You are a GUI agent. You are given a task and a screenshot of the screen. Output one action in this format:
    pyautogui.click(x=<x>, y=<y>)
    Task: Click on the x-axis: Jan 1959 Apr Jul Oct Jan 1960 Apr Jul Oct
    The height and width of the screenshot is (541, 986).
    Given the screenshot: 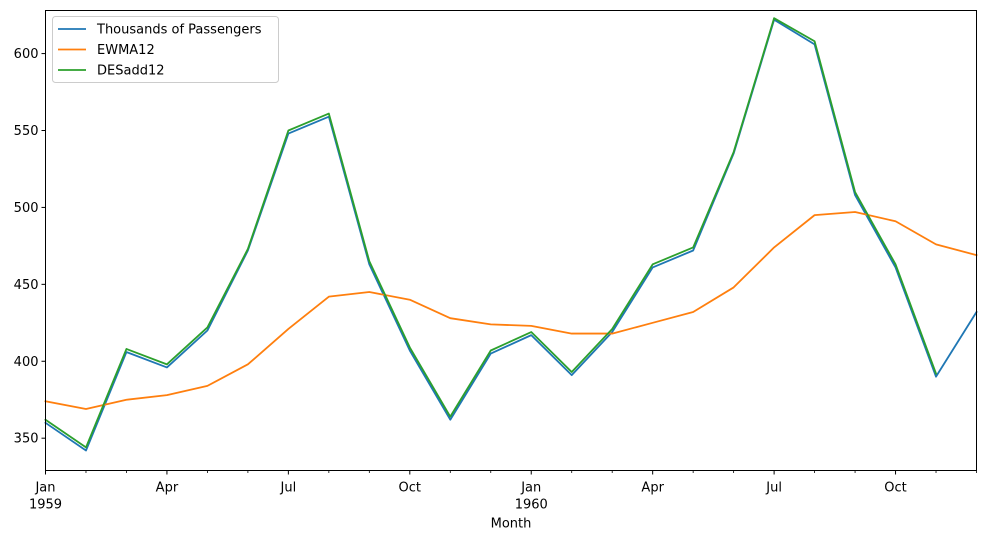 What is the action you would take?
    pyautogui.click(x=503, y=491)
    